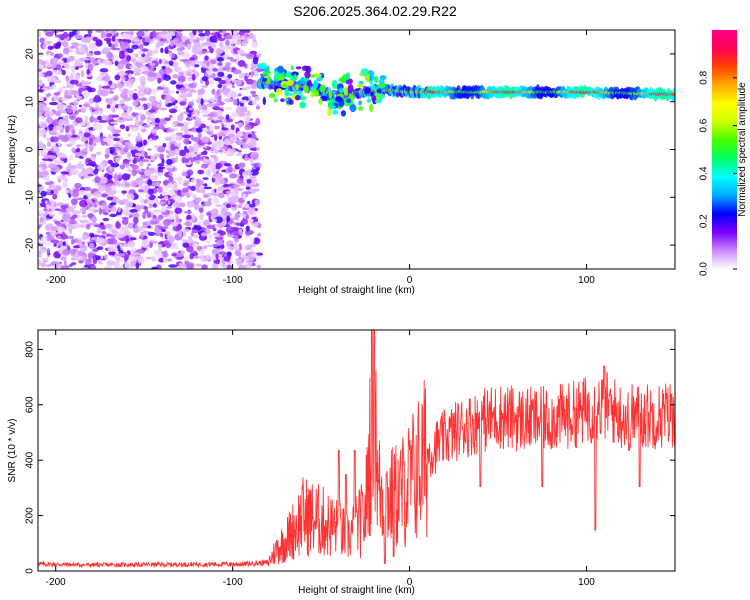  I want to click on y-tick-label: 600, so click(30, 404).